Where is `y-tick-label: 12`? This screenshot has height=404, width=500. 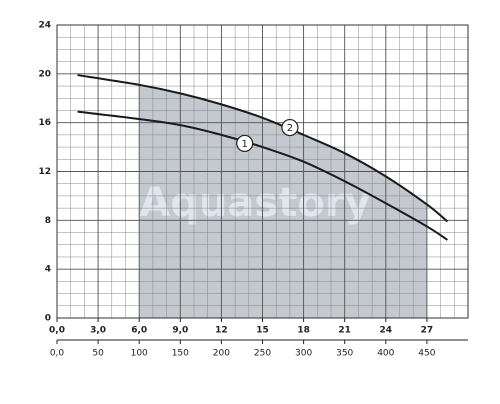
y-tick-label: 12 is located at coordinates (44, 172).